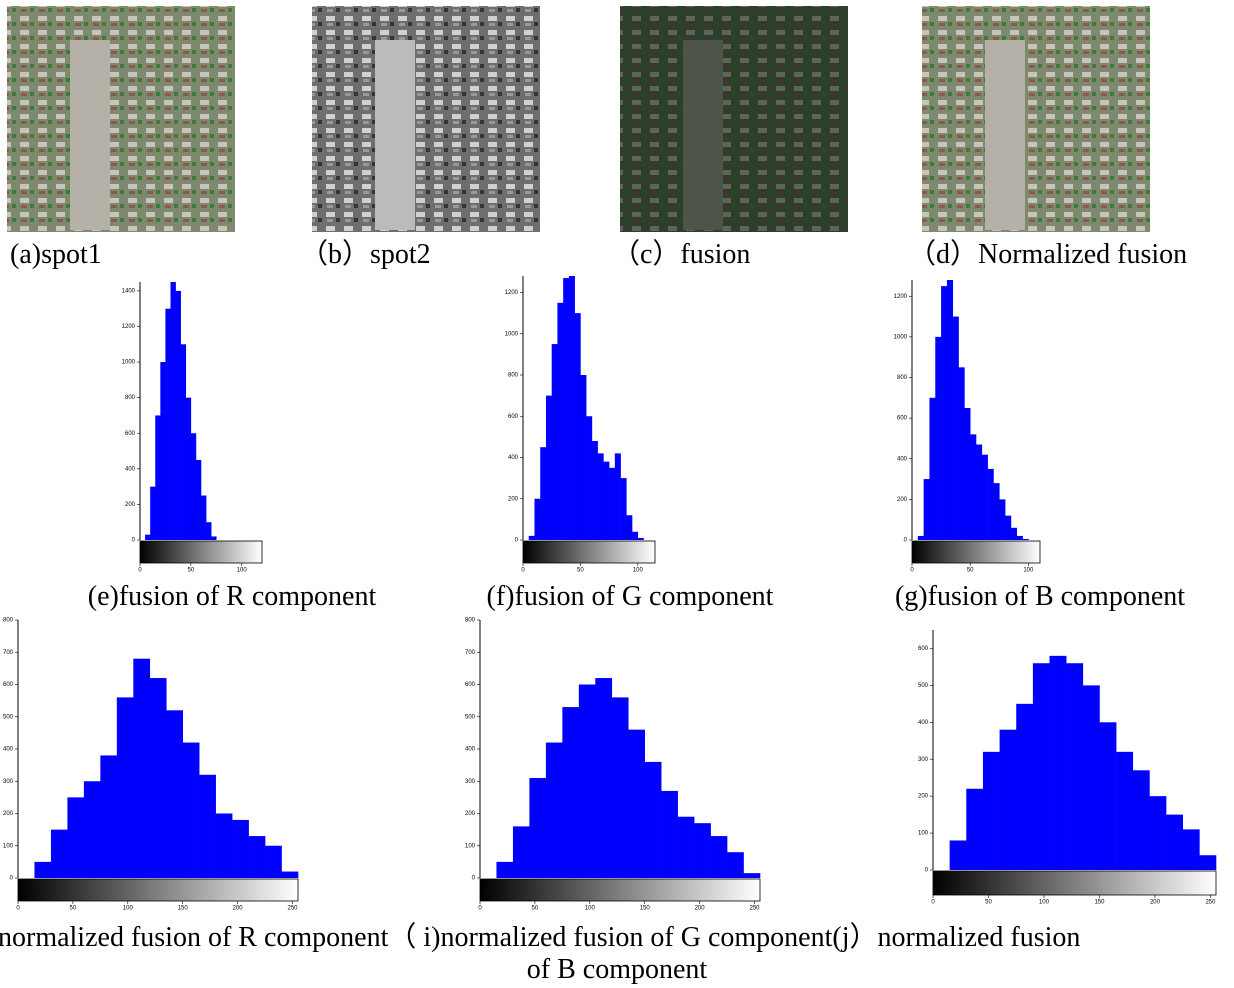  I want to click on image-caption: （c）fusion, so click(681, 254).